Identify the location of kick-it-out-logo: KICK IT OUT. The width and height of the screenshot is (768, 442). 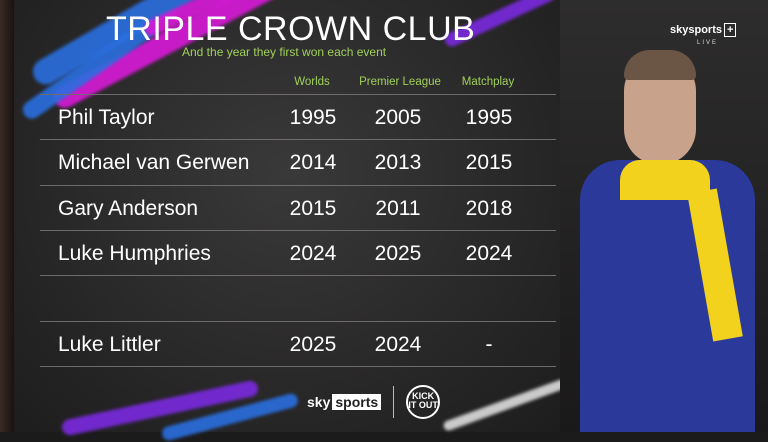
(423, 402).